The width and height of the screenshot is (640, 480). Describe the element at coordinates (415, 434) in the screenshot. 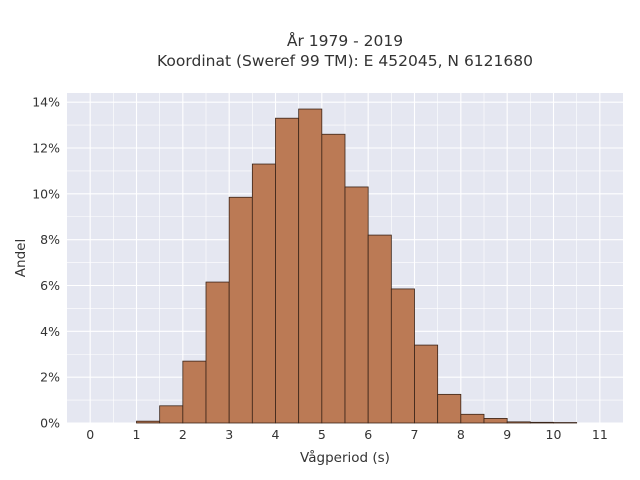

I see `x-tick-label: 7` at that location.